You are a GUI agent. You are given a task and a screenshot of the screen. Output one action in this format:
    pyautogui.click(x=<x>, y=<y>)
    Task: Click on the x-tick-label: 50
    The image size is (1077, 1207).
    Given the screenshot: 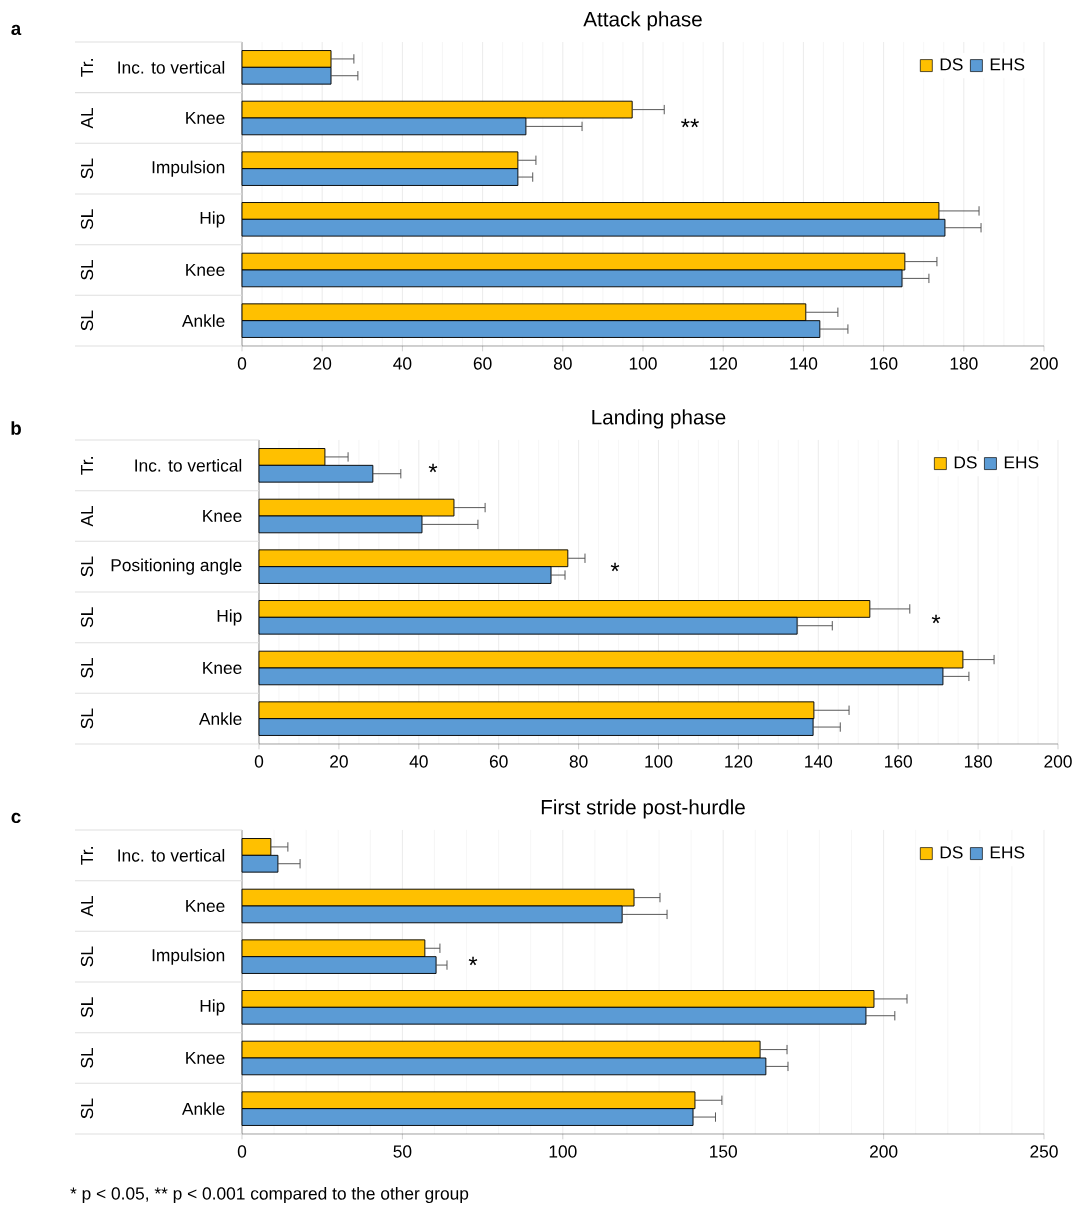 What is the action you would take?
    pyautogui.click(x=402, y=1151)
    